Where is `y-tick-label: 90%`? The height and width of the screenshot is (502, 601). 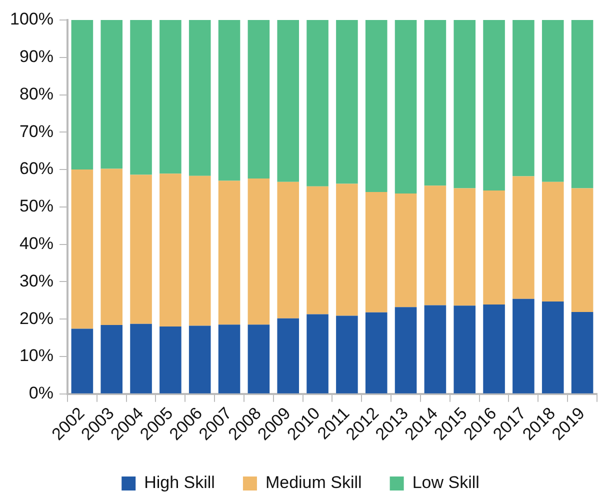 y-tick-label: 90% is located at coordinates (36, 56).